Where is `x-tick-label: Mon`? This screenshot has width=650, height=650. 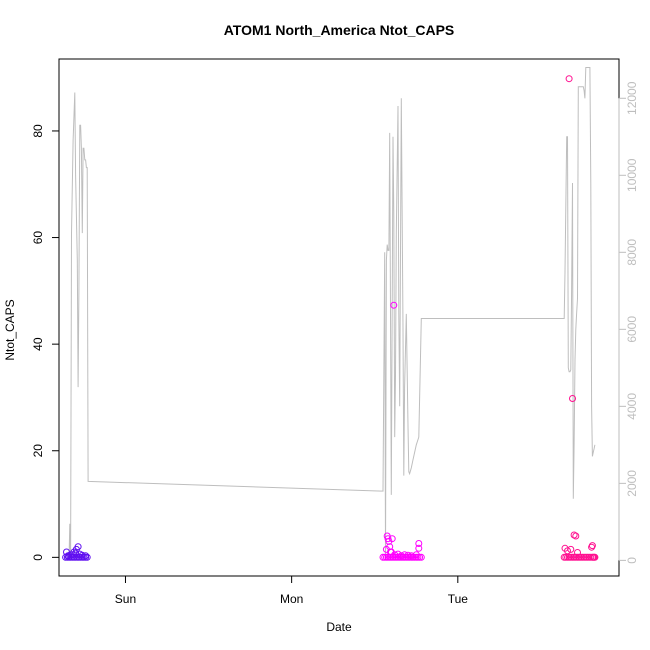 x-tick-label: Mon is located at coordinates (291, 599).